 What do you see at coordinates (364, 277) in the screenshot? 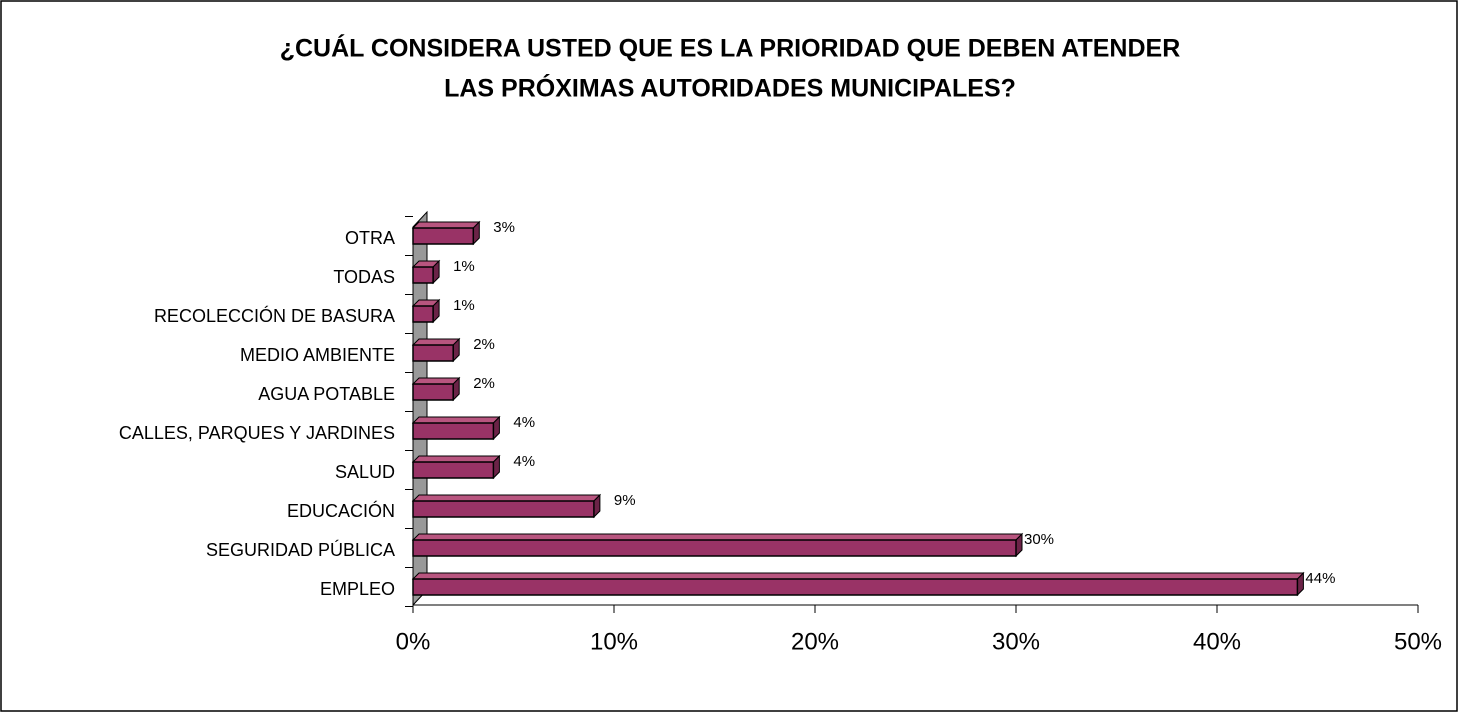
I see `y-tick-label: TODAS` at bounding box center [364, 277].